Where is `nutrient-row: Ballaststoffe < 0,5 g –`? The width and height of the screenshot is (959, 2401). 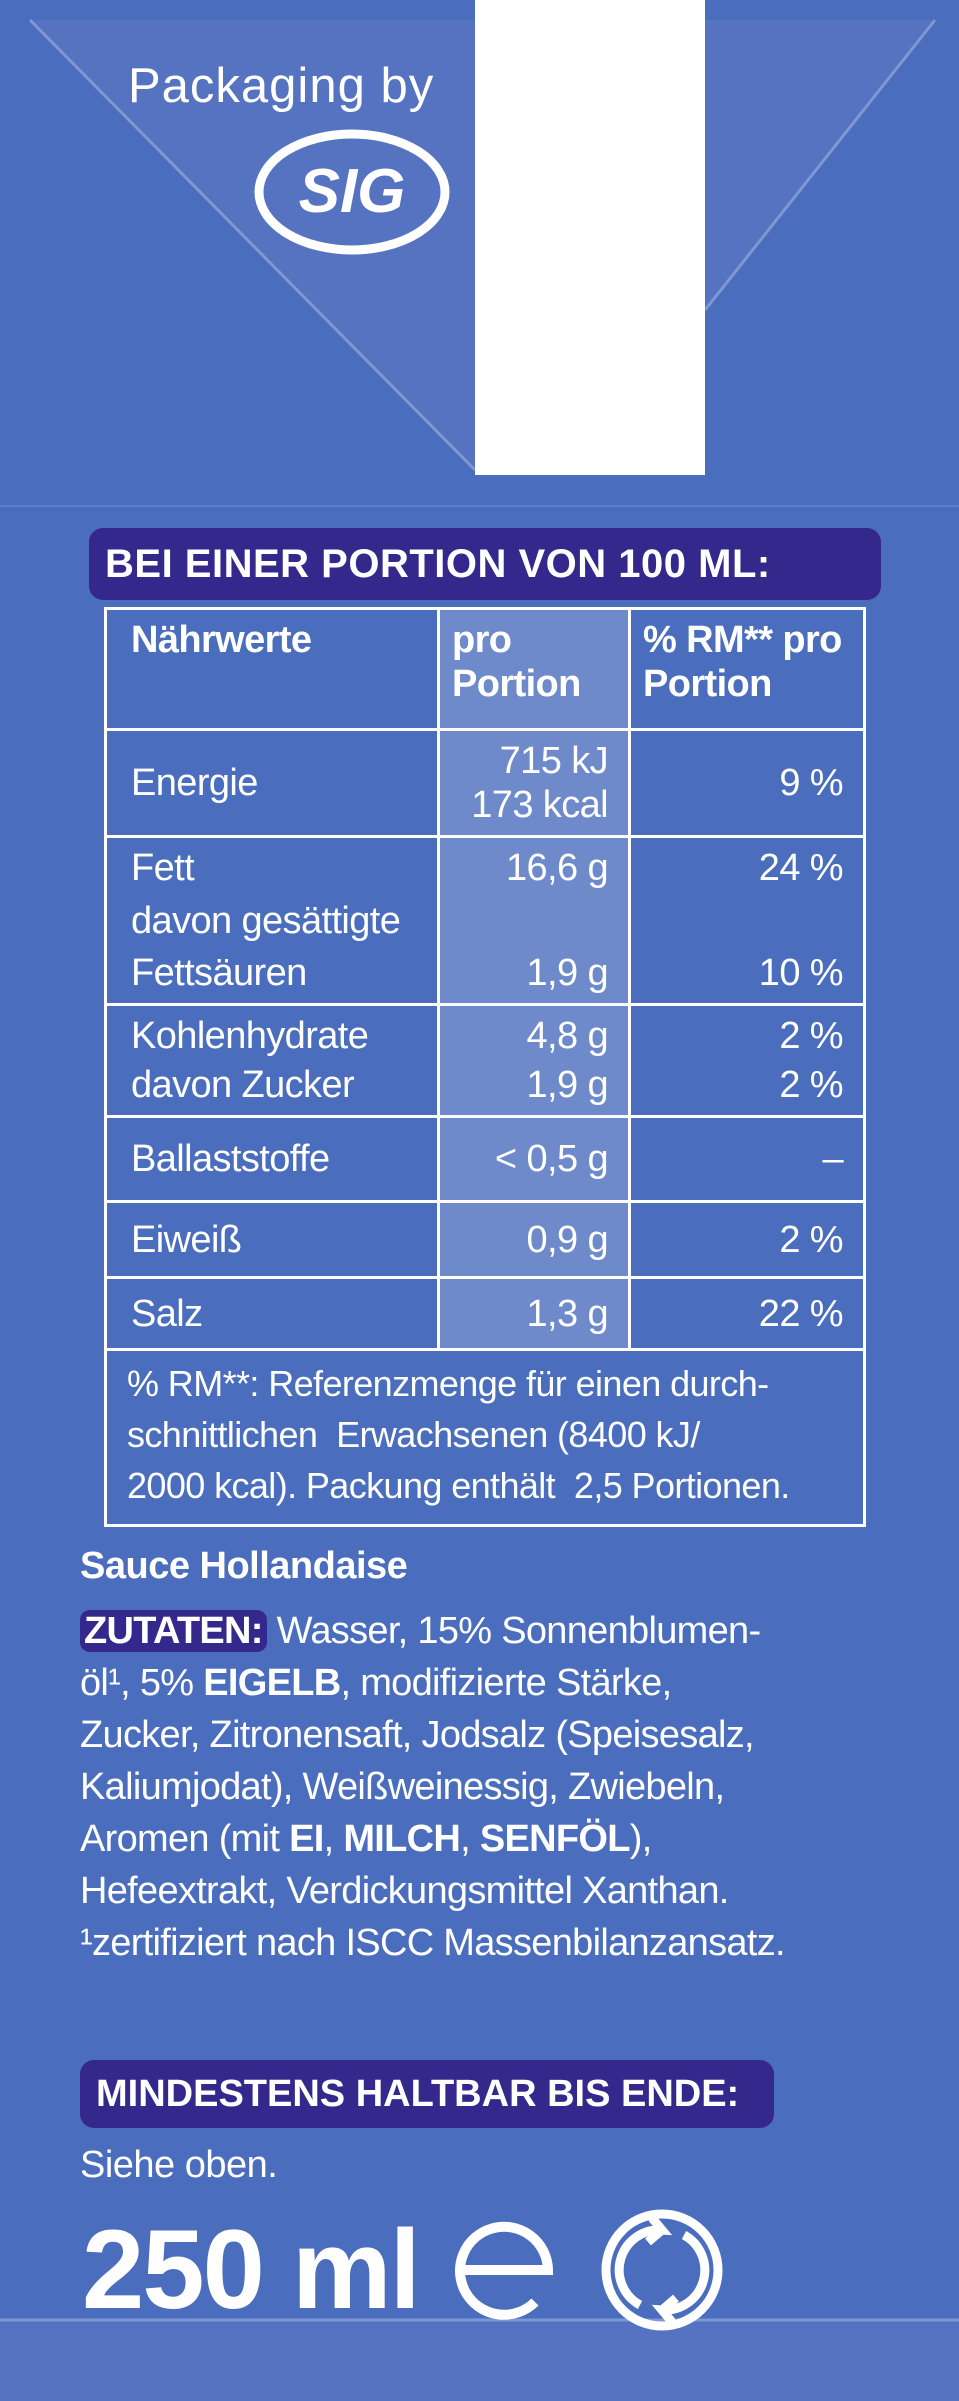 nutrient-row: Ballaststoffe < 0,5 g – is located at coordinates (485, 1160).